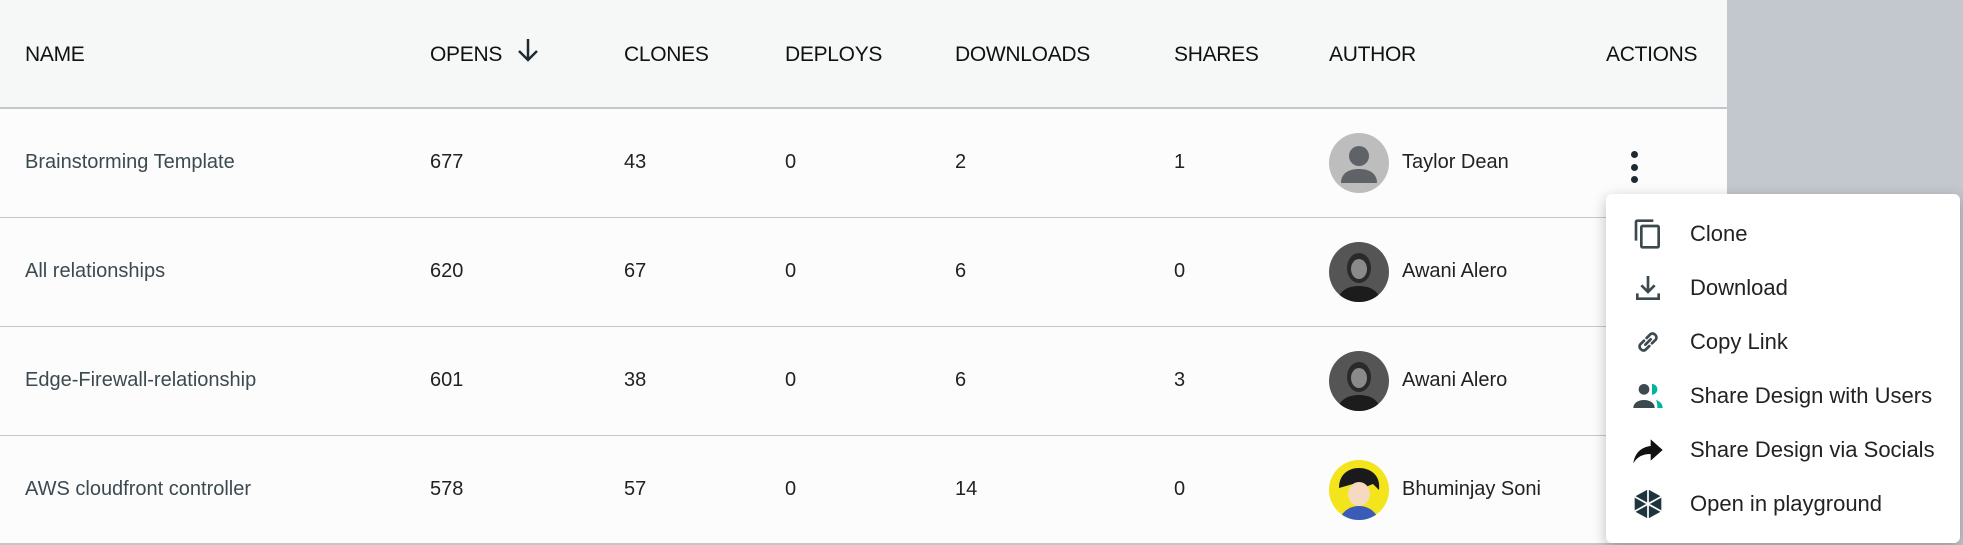 Image resolution: width=1963 pixels, height=545 pixels. I want to click on share-arrow-icon, so click(1648, 451).